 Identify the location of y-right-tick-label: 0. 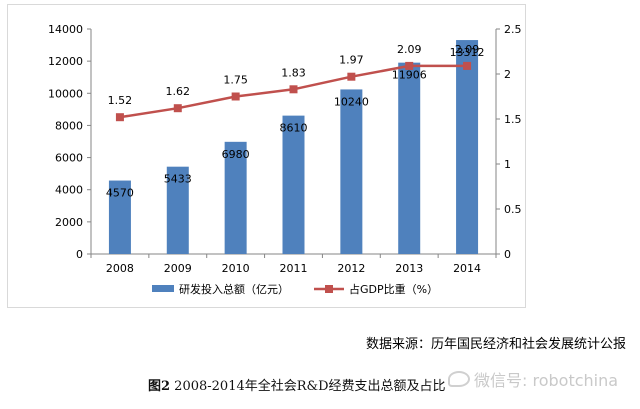
(507, 254).